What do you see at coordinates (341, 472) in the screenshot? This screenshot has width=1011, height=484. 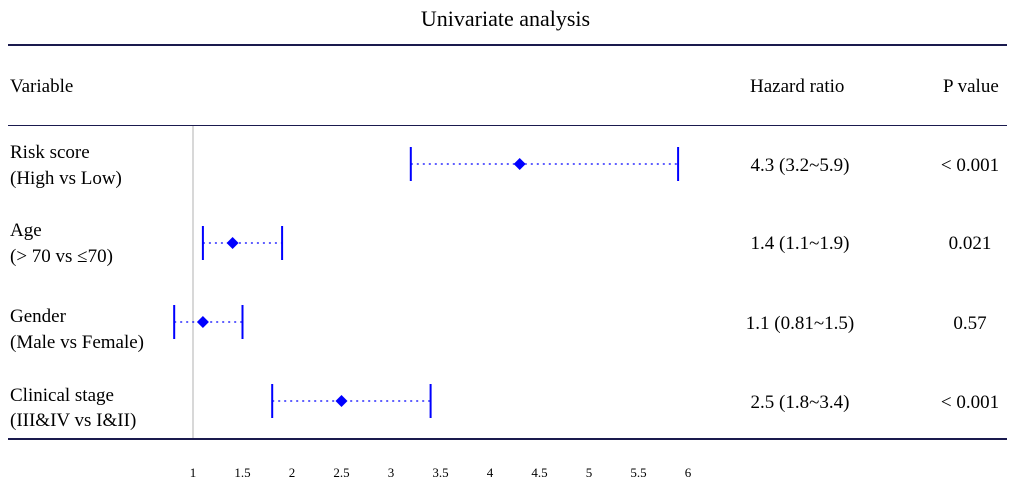 I see `x-tick-label: 2.5` at bounding box center [341, 472].